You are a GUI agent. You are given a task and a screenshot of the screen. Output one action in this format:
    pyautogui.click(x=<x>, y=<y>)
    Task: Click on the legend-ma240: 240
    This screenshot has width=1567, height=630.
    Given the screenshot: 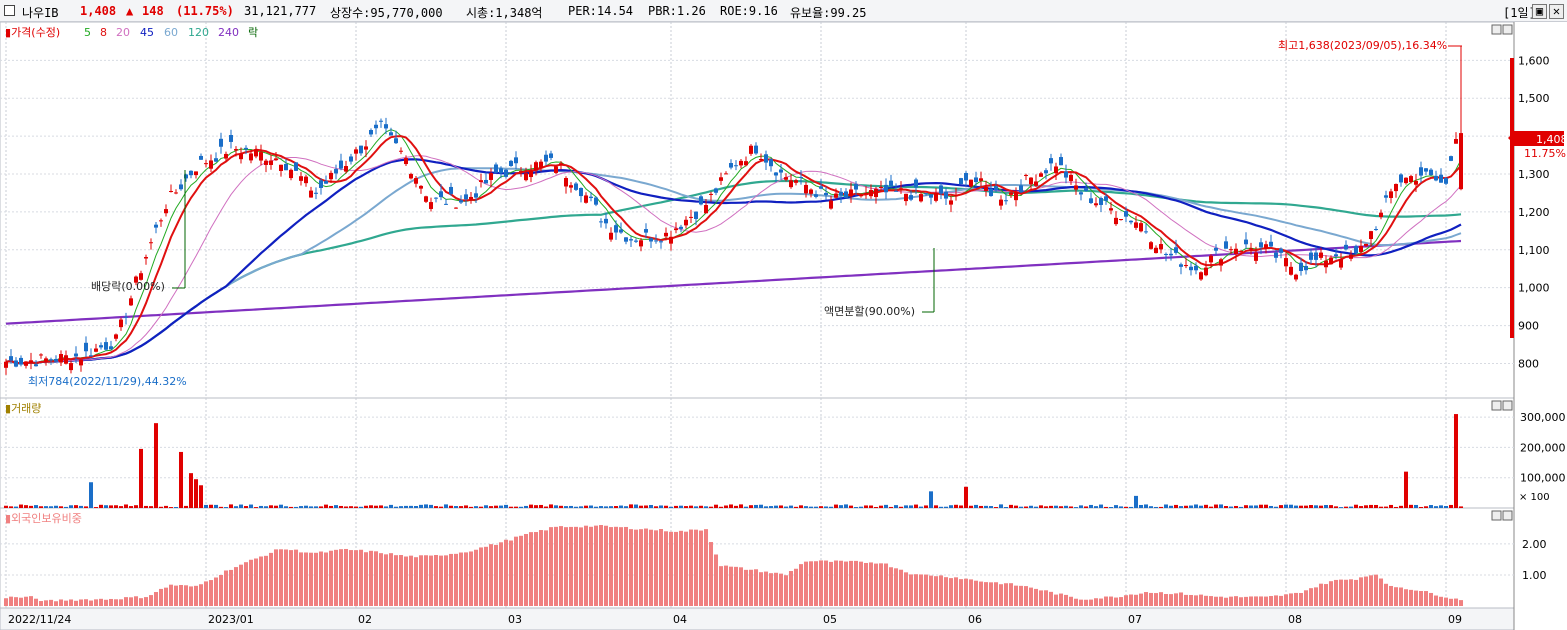 What is the action you would take?
    pyautogui.click(x=228, y=32)
    